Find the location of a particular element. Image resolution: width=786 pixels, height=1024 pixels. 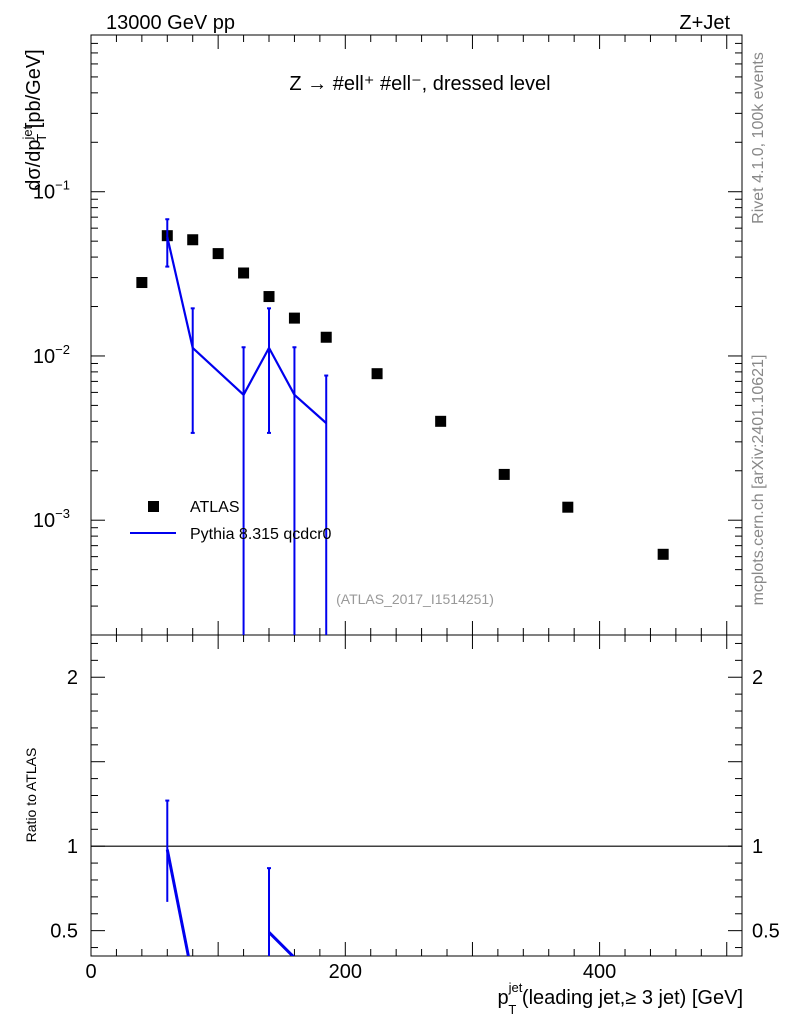

x-axis-label-p: p is located at coordinates (503, 998).